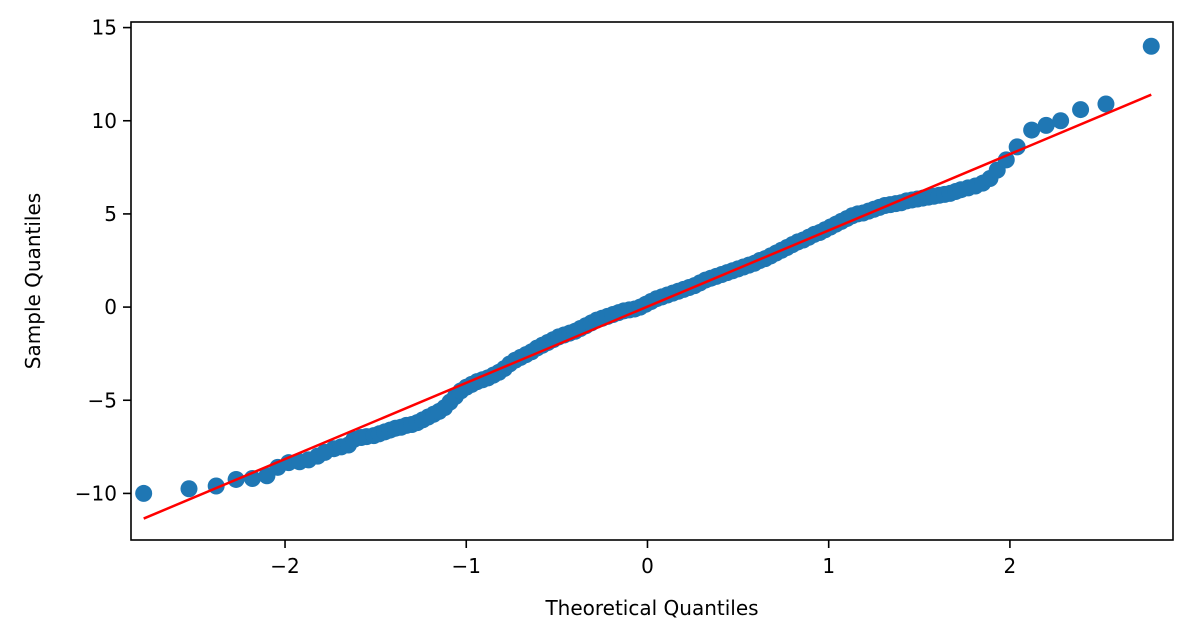 This screenshot has width=1191, height=642. I want to click on x-tick-label: 2, so click(1010, 566).